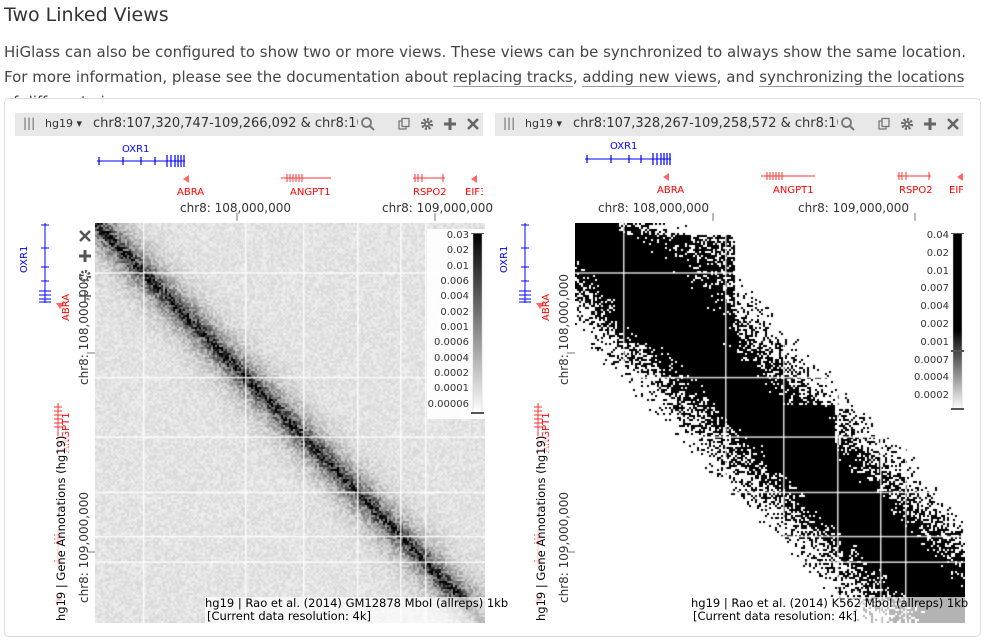  What do you see at coordinates (451, 389) in the screenshot?
I see `colorbar-tick-label: 0.0001` at bounding box center [451, 389].